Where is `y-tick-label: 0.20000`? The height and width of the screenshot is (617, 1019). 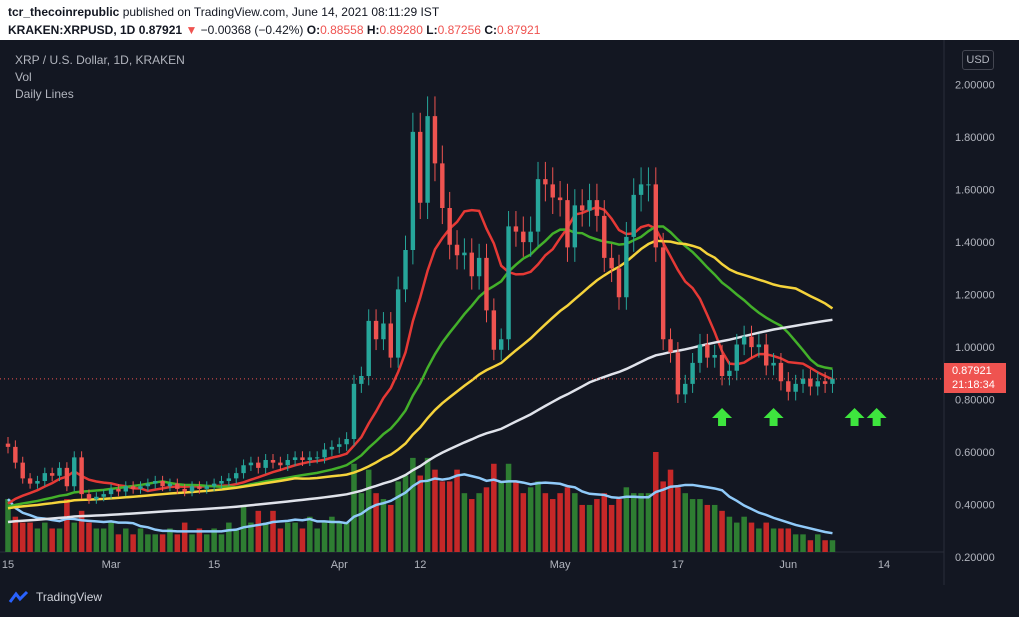 y-tick-label: 0.20000 is located at coordinates (975, 558).